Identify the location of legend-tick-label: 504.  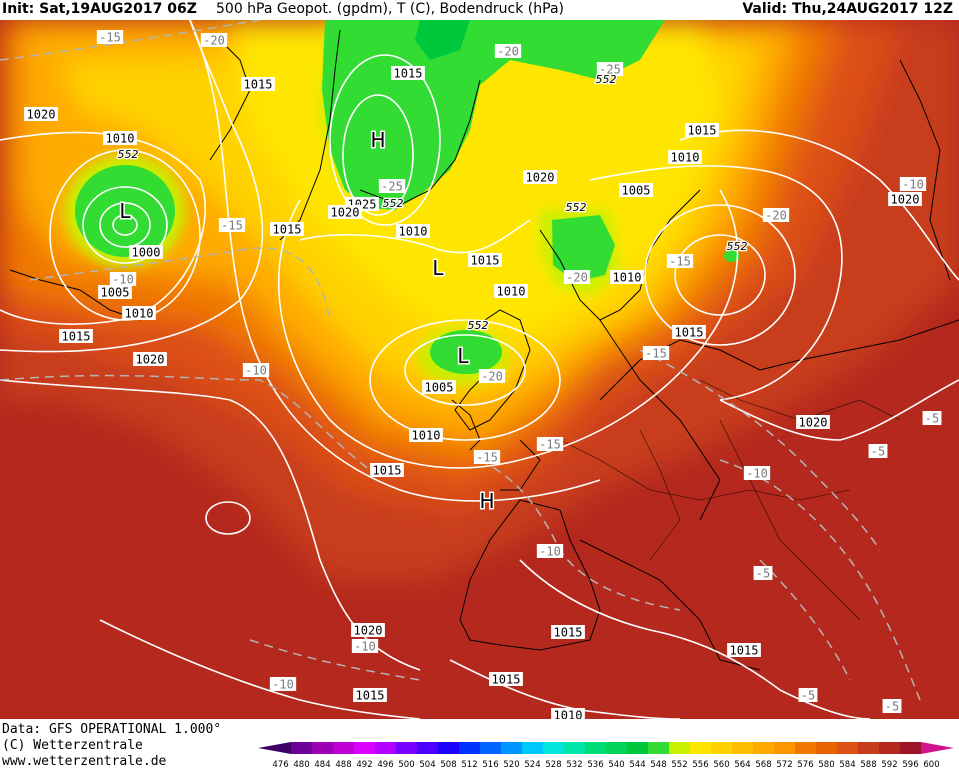
(427, 764).